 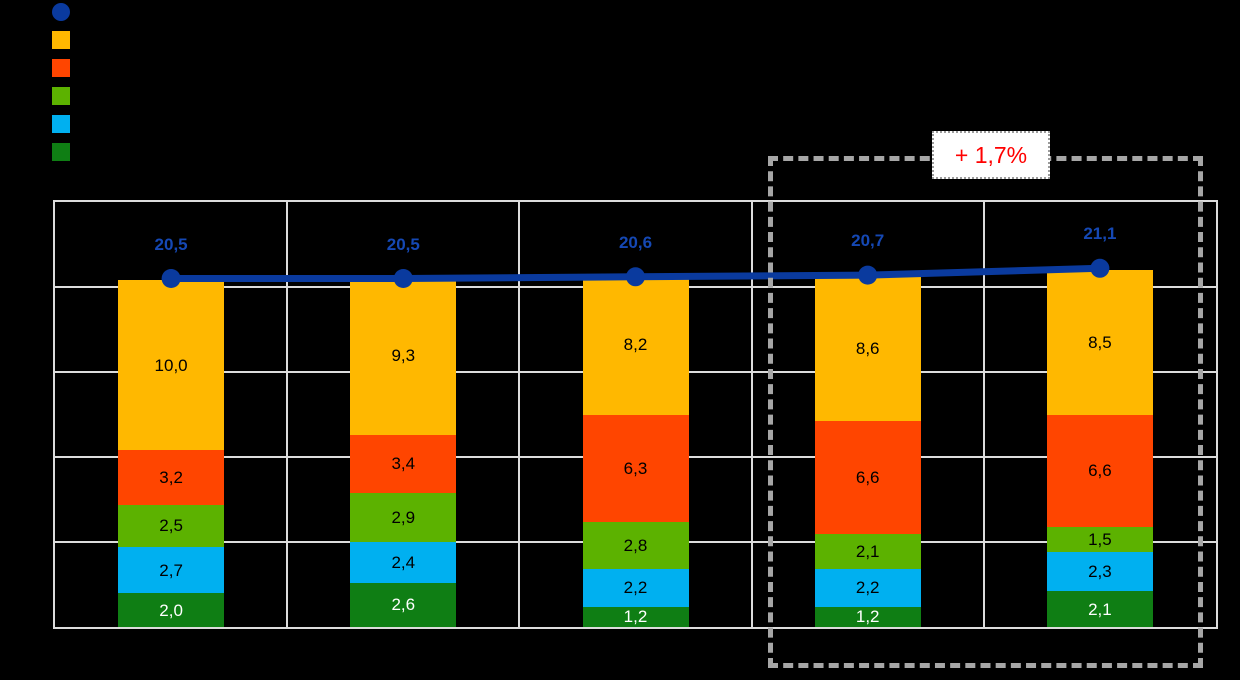 What do you see at coordinates (1099, 470) in the screenshot?
I see `bar-segment-orange-cat5: 6,6` at bounding box center [1099, 470].